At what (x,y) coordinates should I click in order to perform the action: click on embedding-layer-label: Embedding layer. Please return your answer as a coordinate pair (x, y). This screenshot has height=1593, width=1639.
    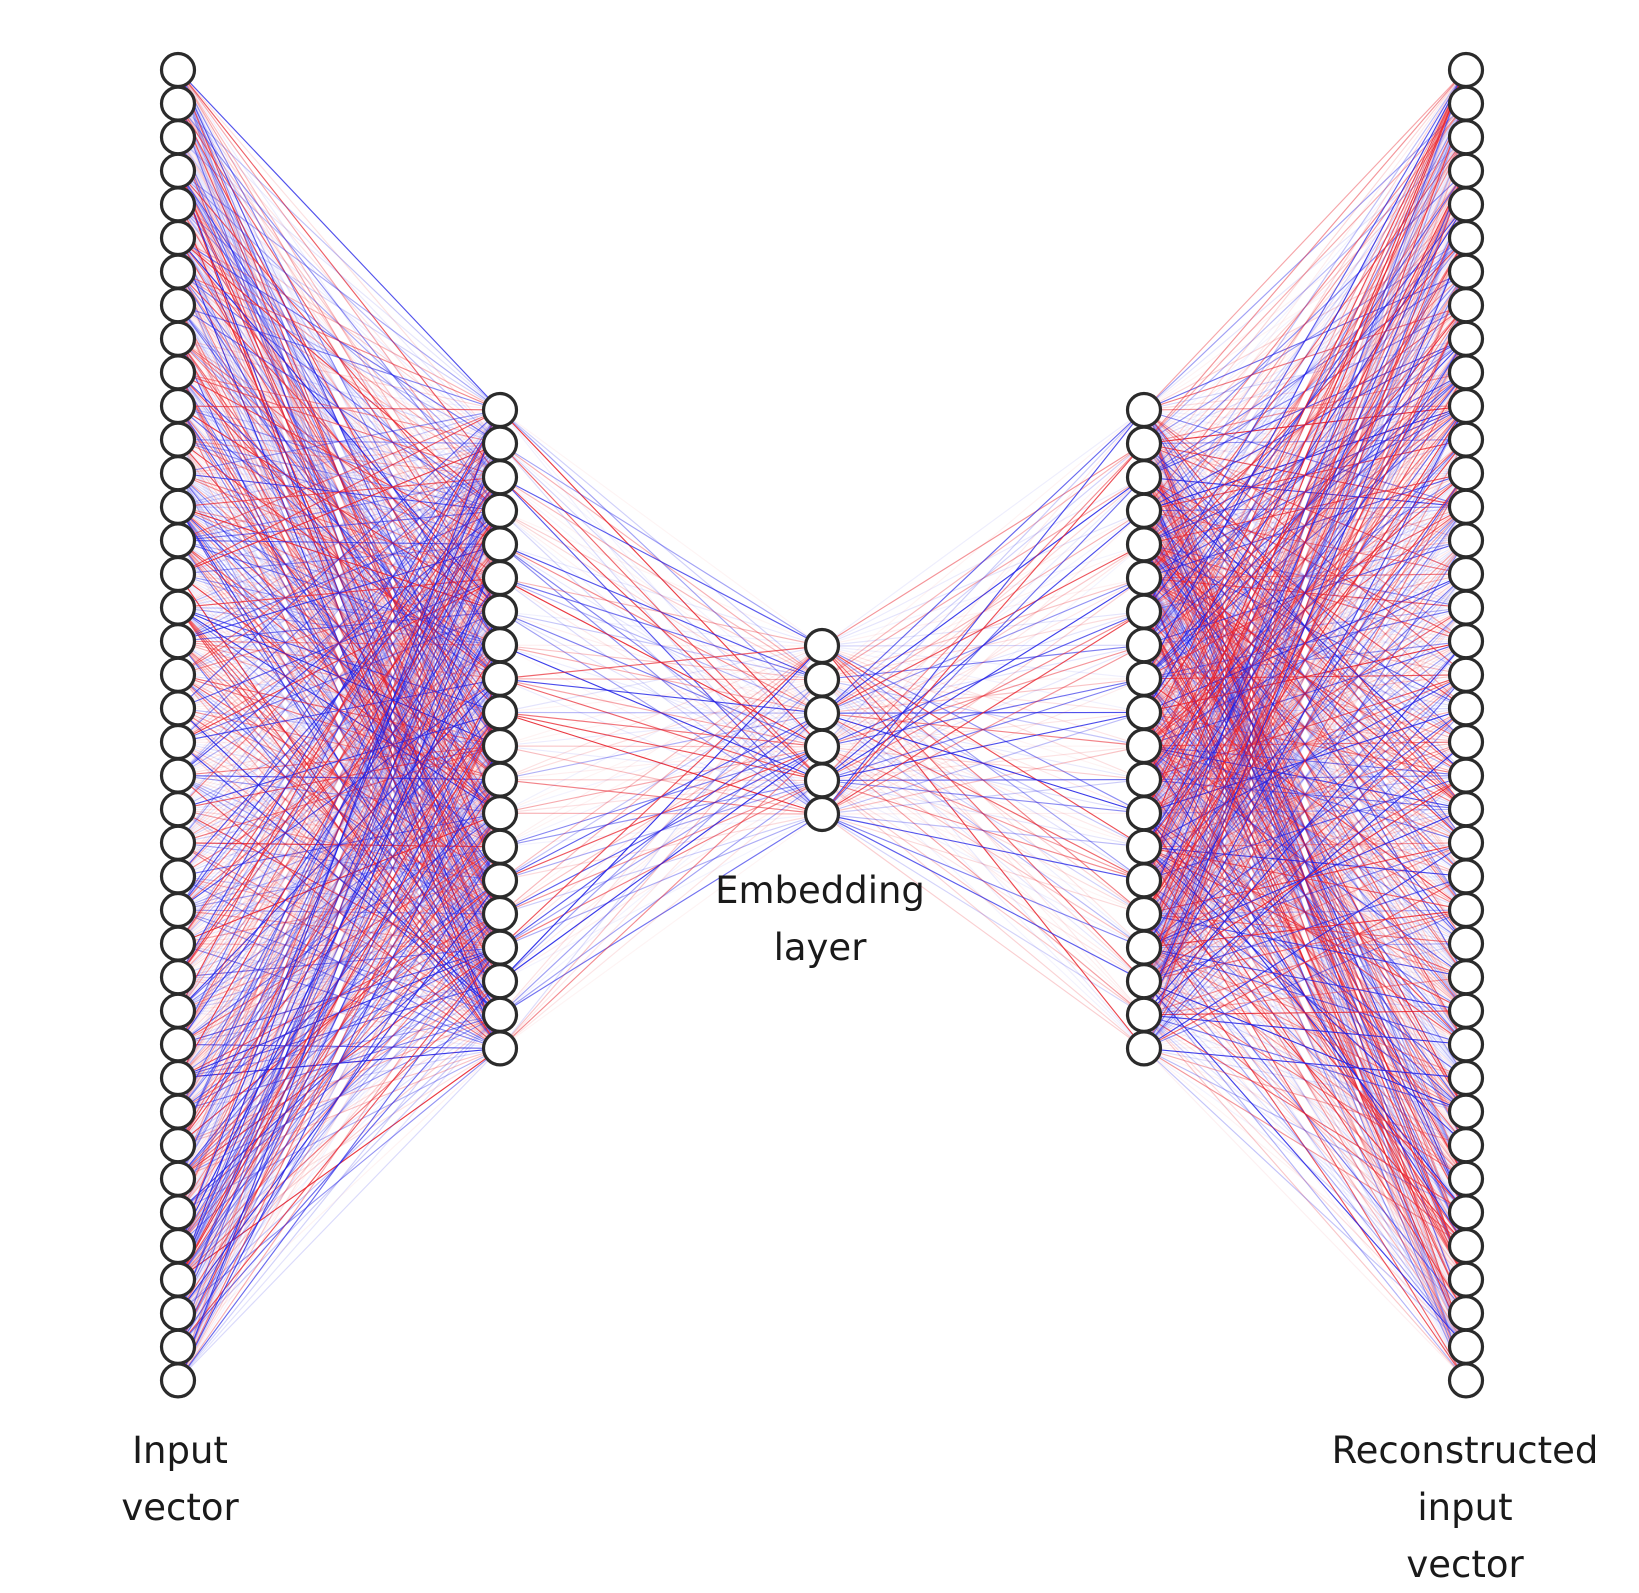
    Looking at the image, I should click on (820, 919).